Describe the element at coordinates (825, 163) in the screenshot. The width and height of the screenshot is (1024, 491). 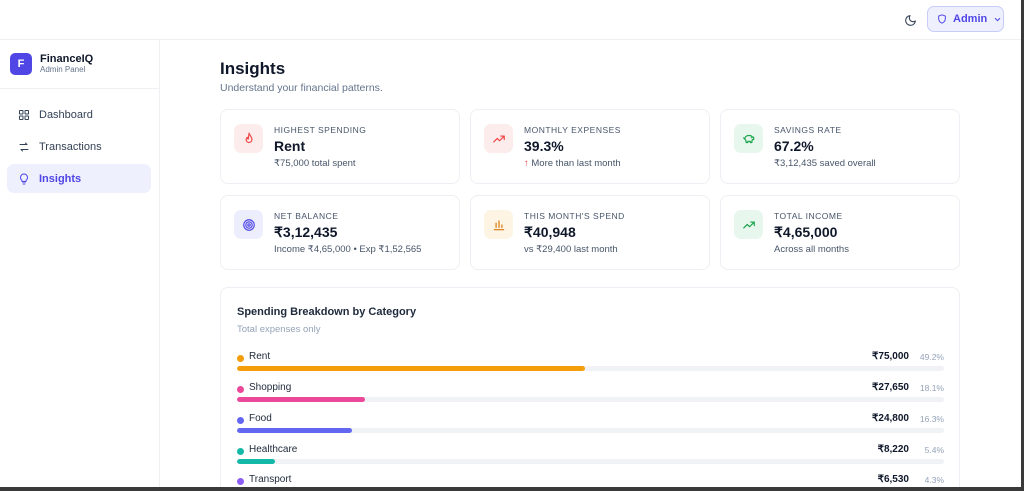
I see `stat-subtext: ₹3,12,435 saved overall` at that location.